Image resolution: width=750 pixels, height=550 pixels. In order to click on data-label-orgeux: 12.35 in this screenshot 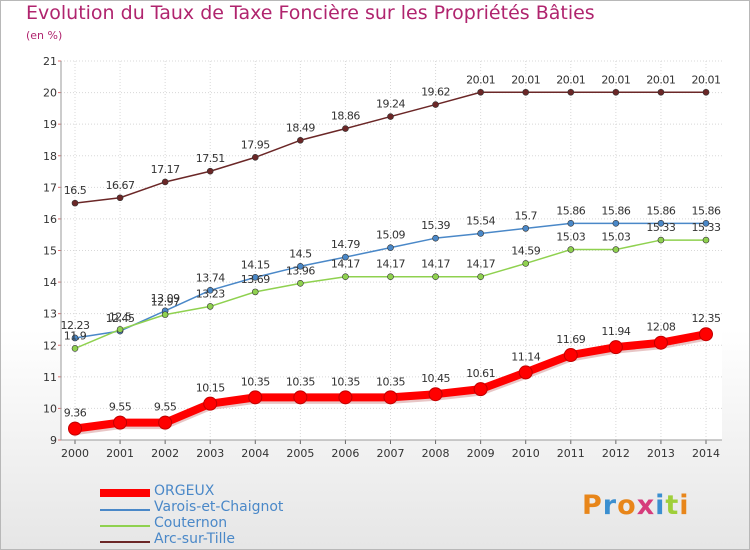, I will do `click(706, 318)`.